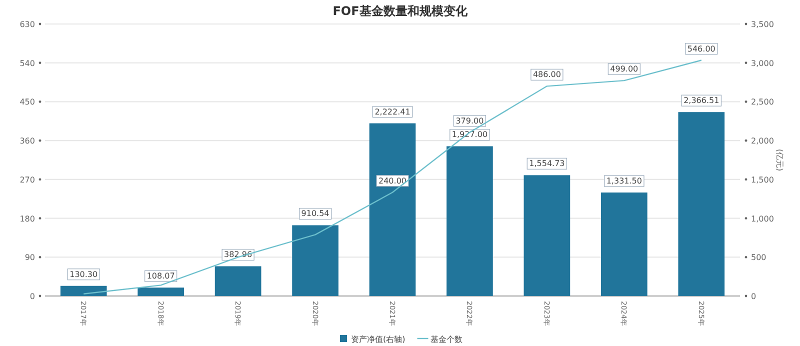 This screenshot has height=346, width=800. Describe the element at coordinates (762, 141) in the screenshot. I see `y2-tick-label: 2,000` at that location.